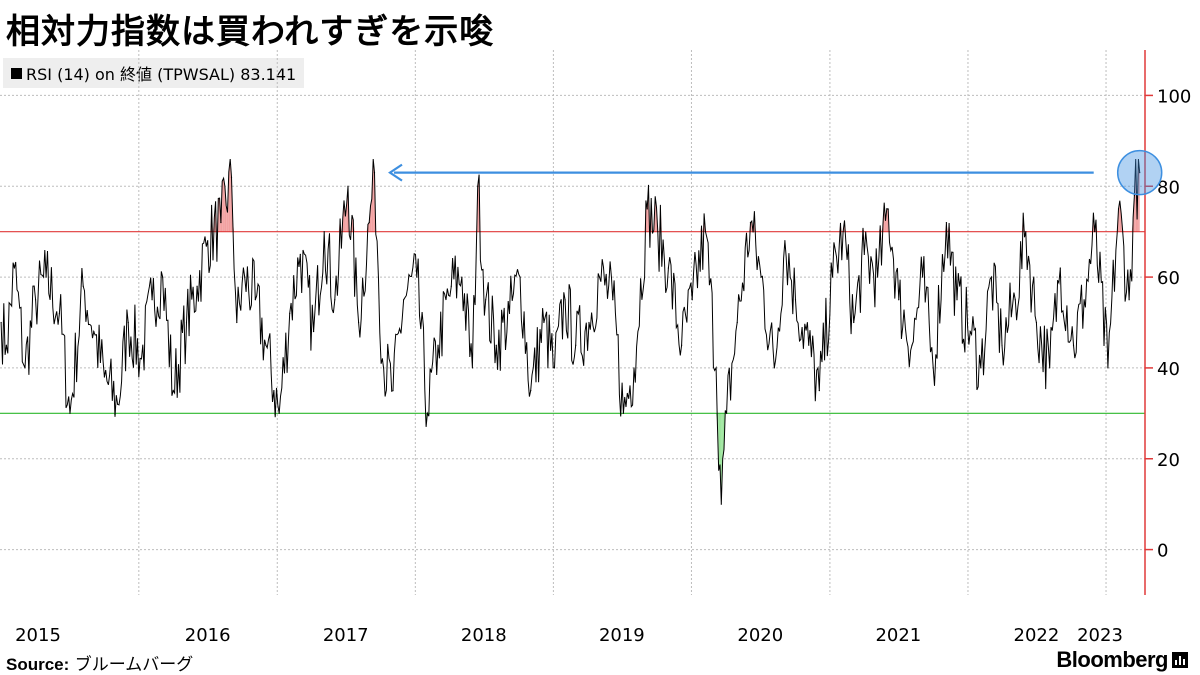 This screenshot has width=1200, height=675. What do you see at coordinates (161, 74) in the screenshot?
I see `legend-label: RSI (14) on 終値 (TPWSAL) 83.141` at bounding box center [161, 74].